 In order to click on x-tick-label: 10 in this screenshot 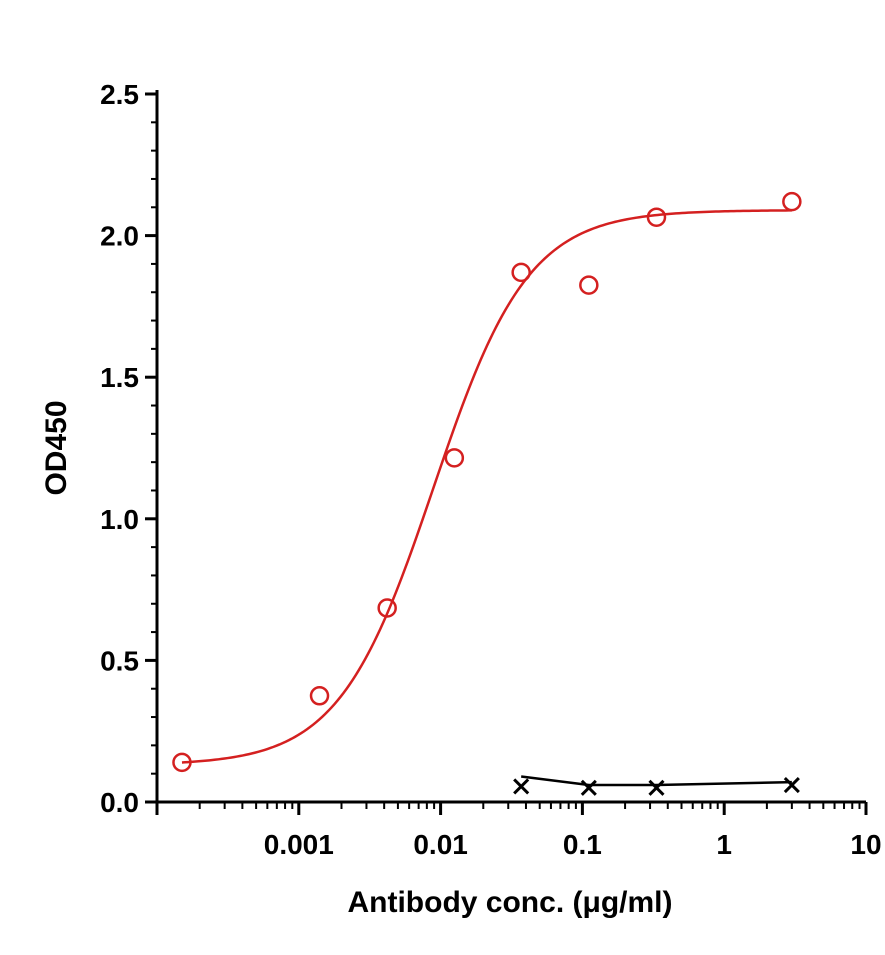, I will do `click(865, 844)`.